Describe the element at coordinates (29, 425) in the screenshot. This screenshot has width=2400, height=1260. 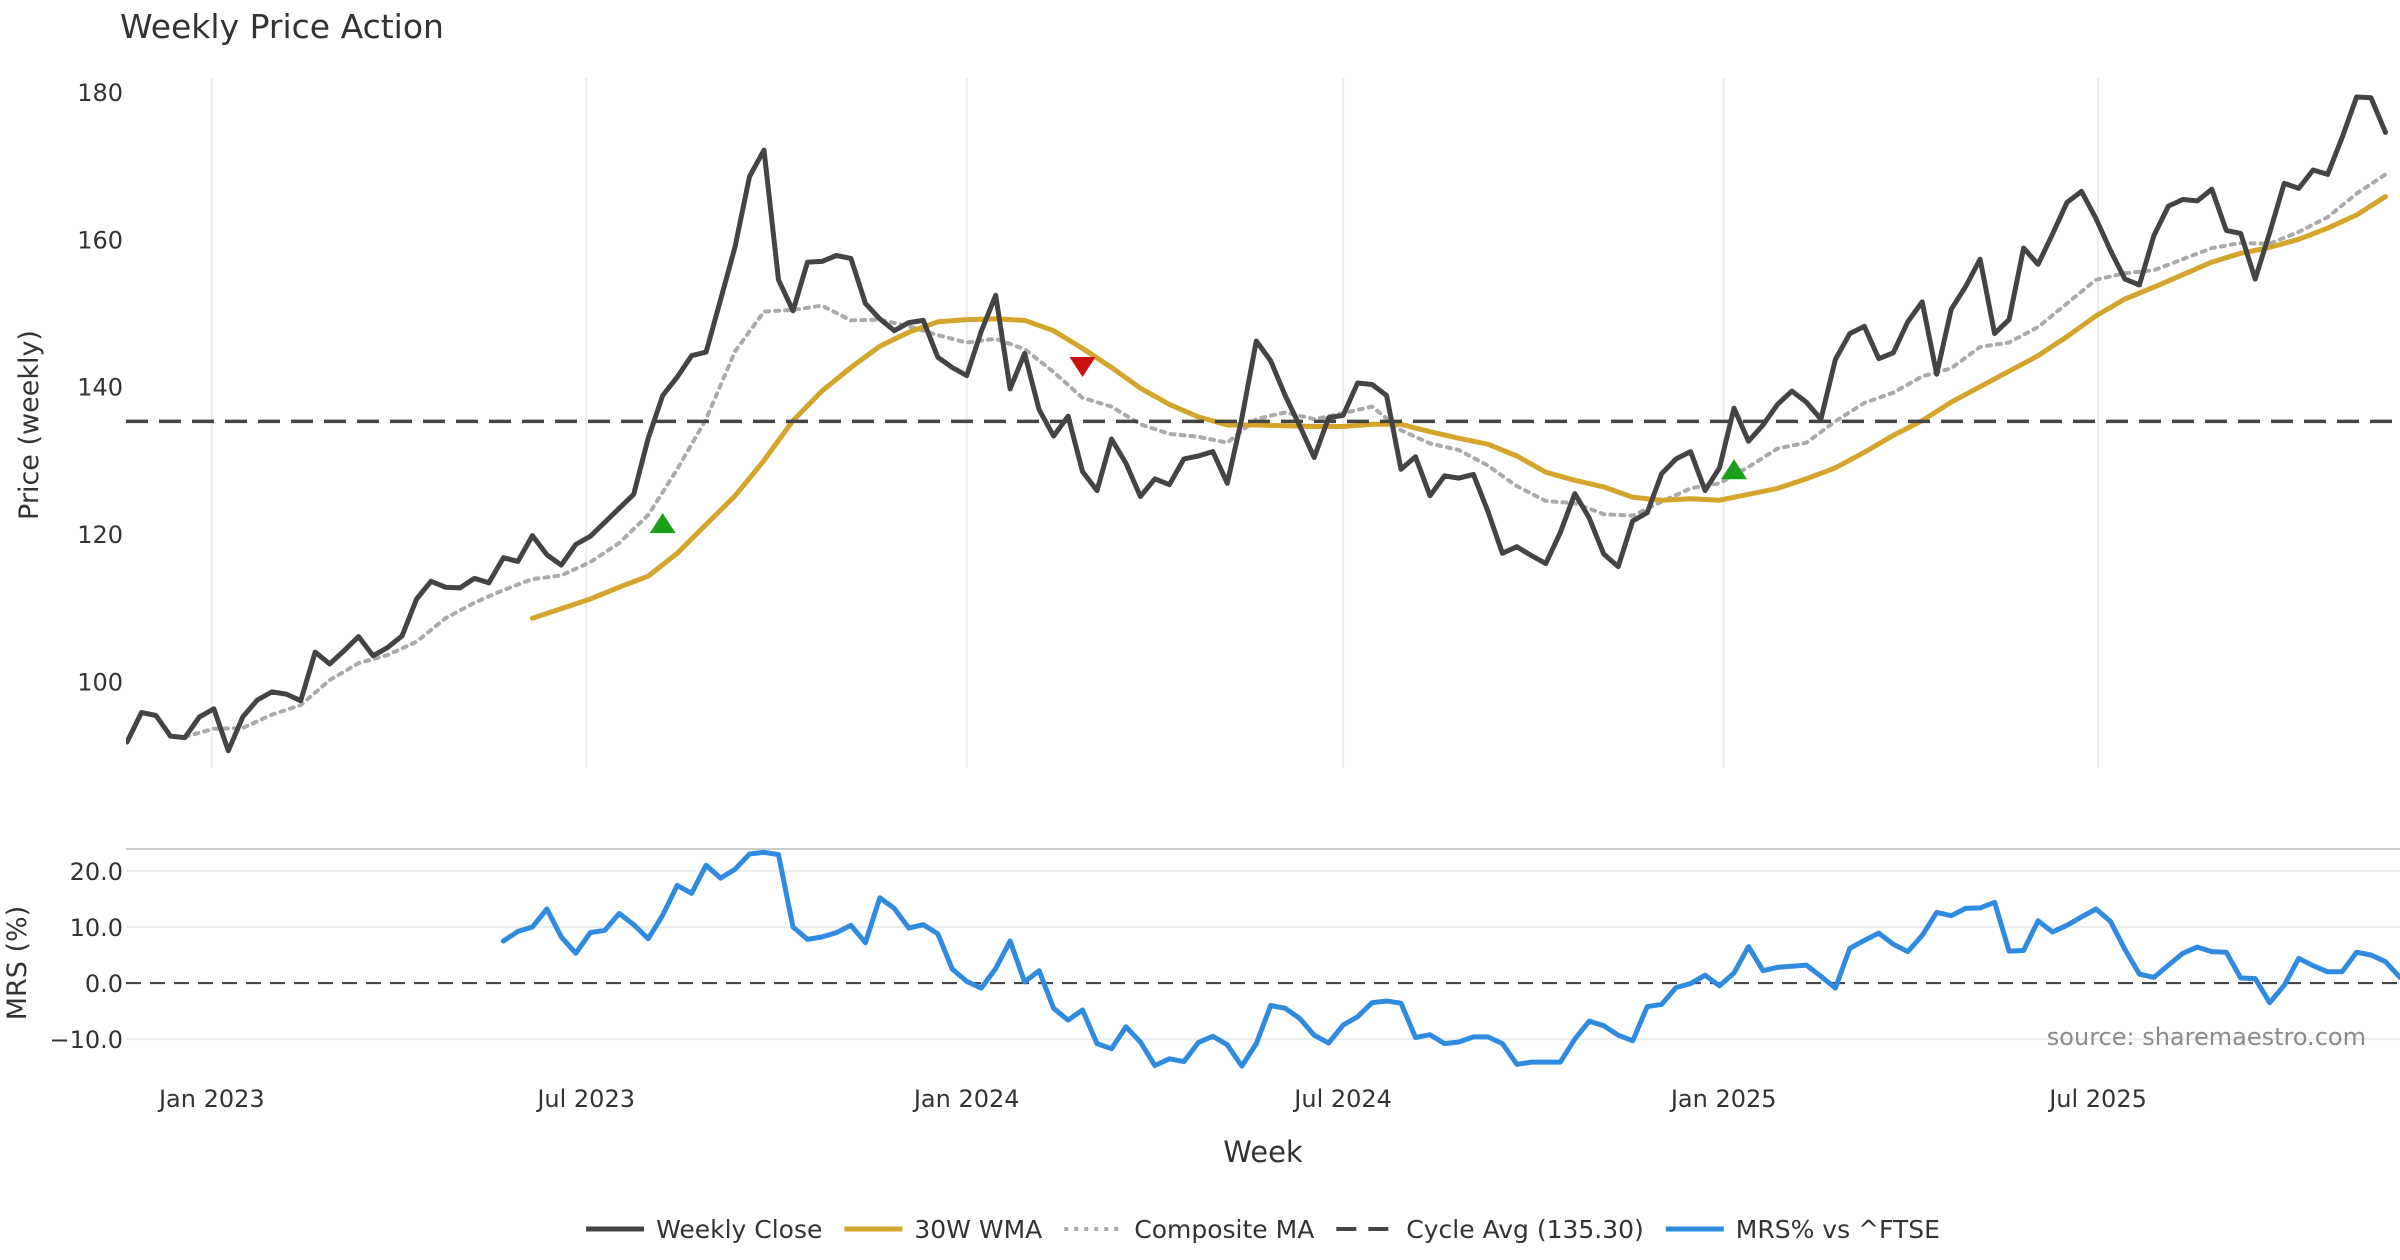
I see `price-axis-label: Price (weekly)` at that location.